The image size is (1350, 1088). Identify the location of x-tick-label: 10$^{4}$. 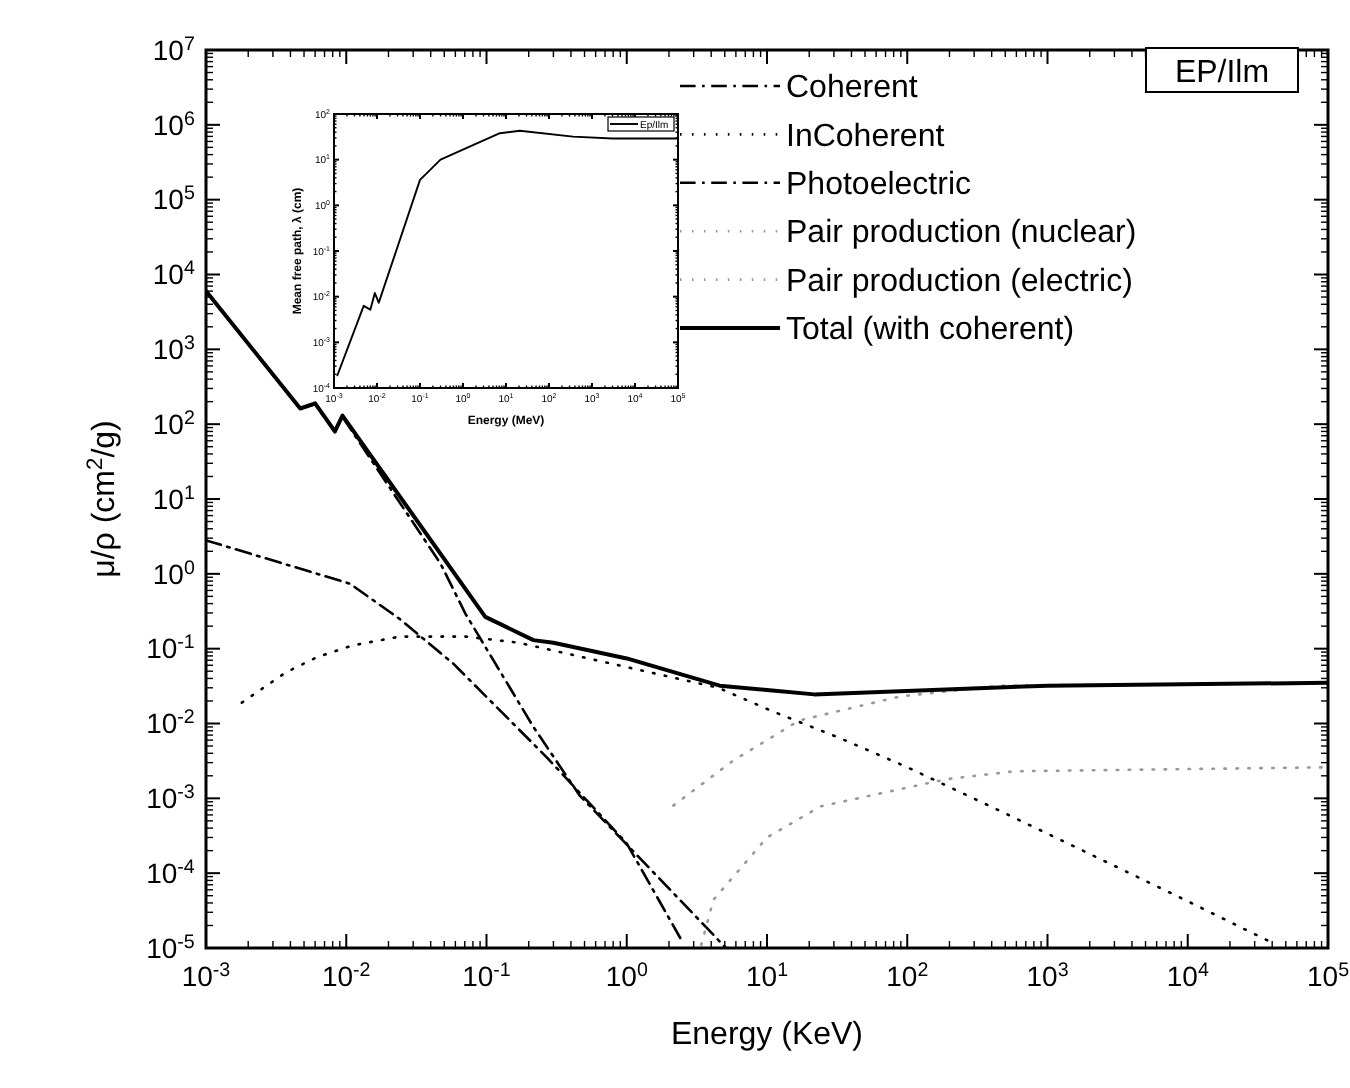
(1188, 975).